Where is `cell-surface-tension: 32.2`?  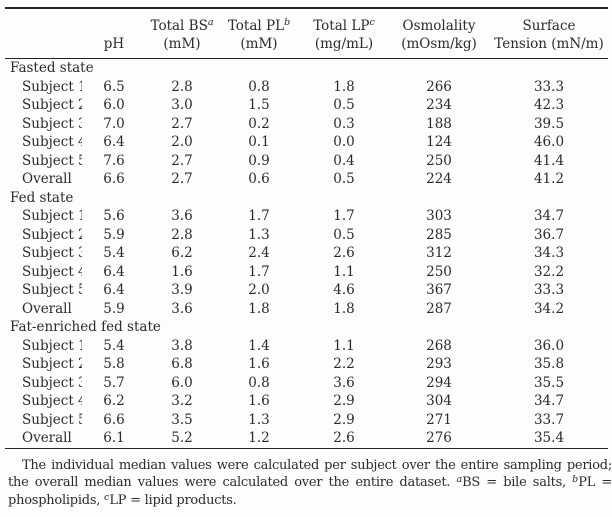
cell-surface-tension: 32.2 is located at coordinates (549, 271).